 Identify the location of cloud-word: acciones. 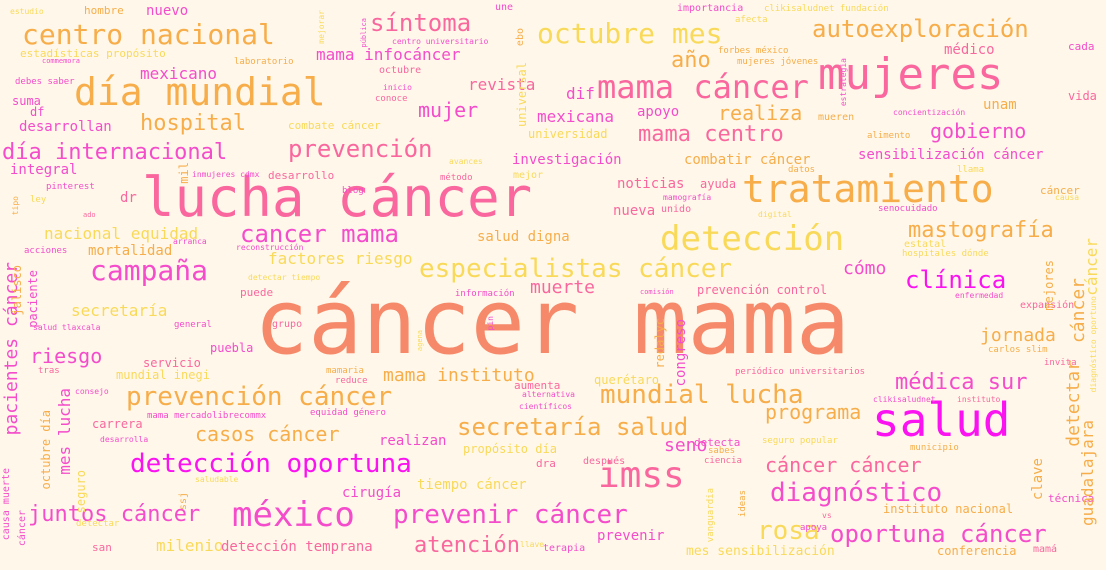
(46, 251).